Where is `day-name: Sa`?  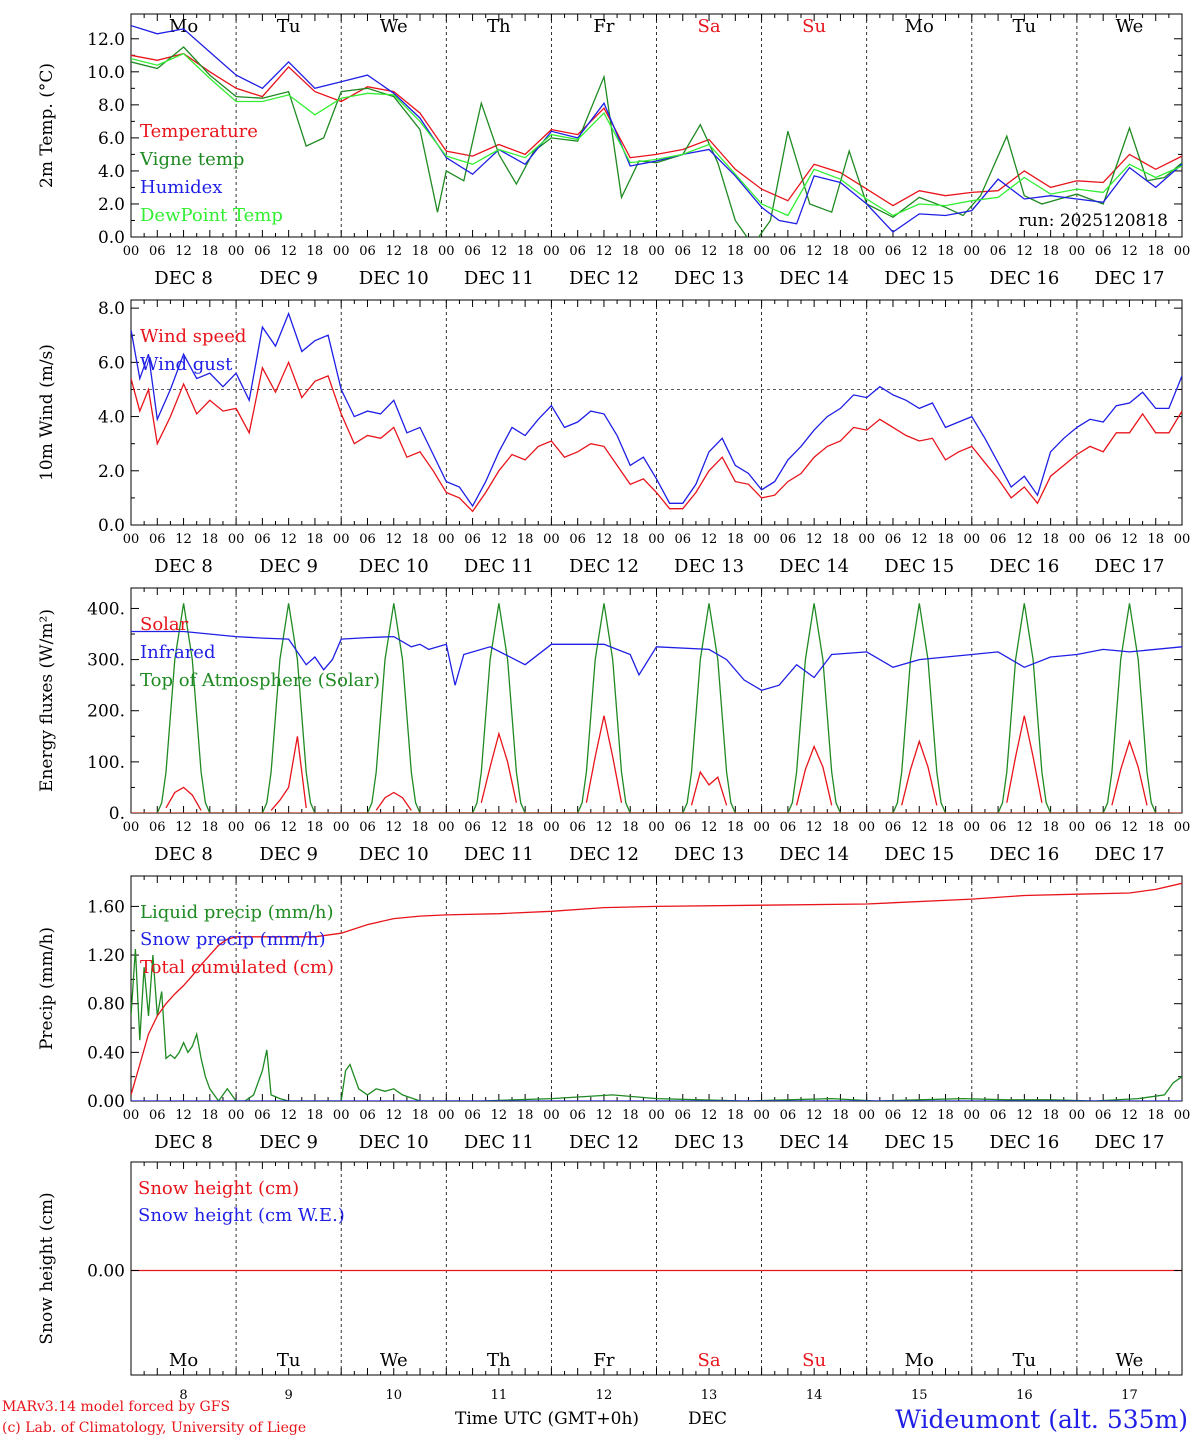
day-name: Sa is located at coordinates (709, 26).